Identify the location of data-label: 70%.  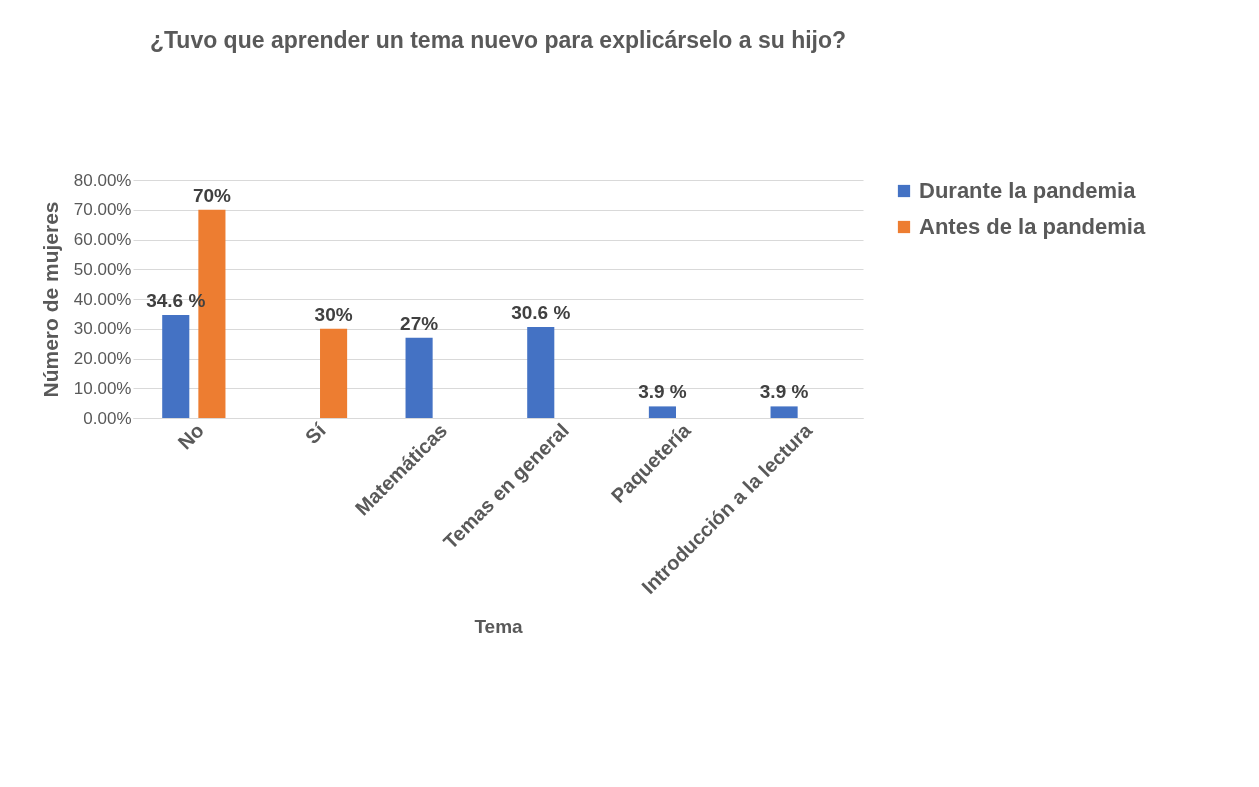
(212, 195).